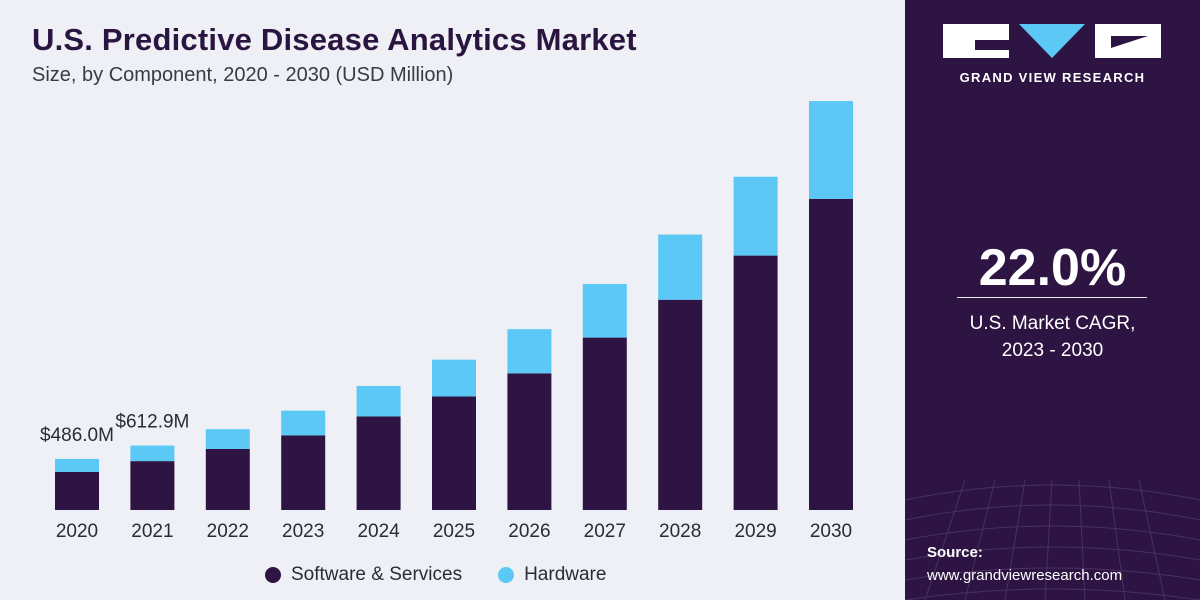  I want to click on x-tick-label-2028: 2028, so click(680, 531).